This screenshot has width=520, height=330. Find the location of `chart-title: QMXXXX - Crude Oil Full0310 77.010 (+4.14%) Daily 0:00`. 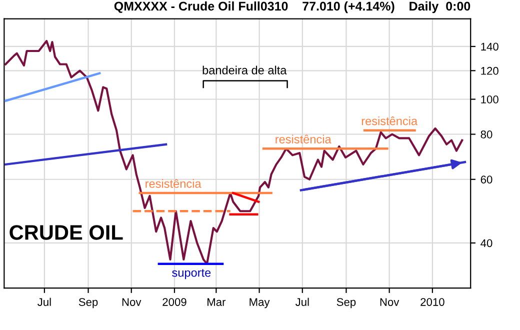

chart-title: QMXXXX - Crude Oil Full0310 77.010 (+4.14%) Daily 0:00 is located at coordinates (292, 7).